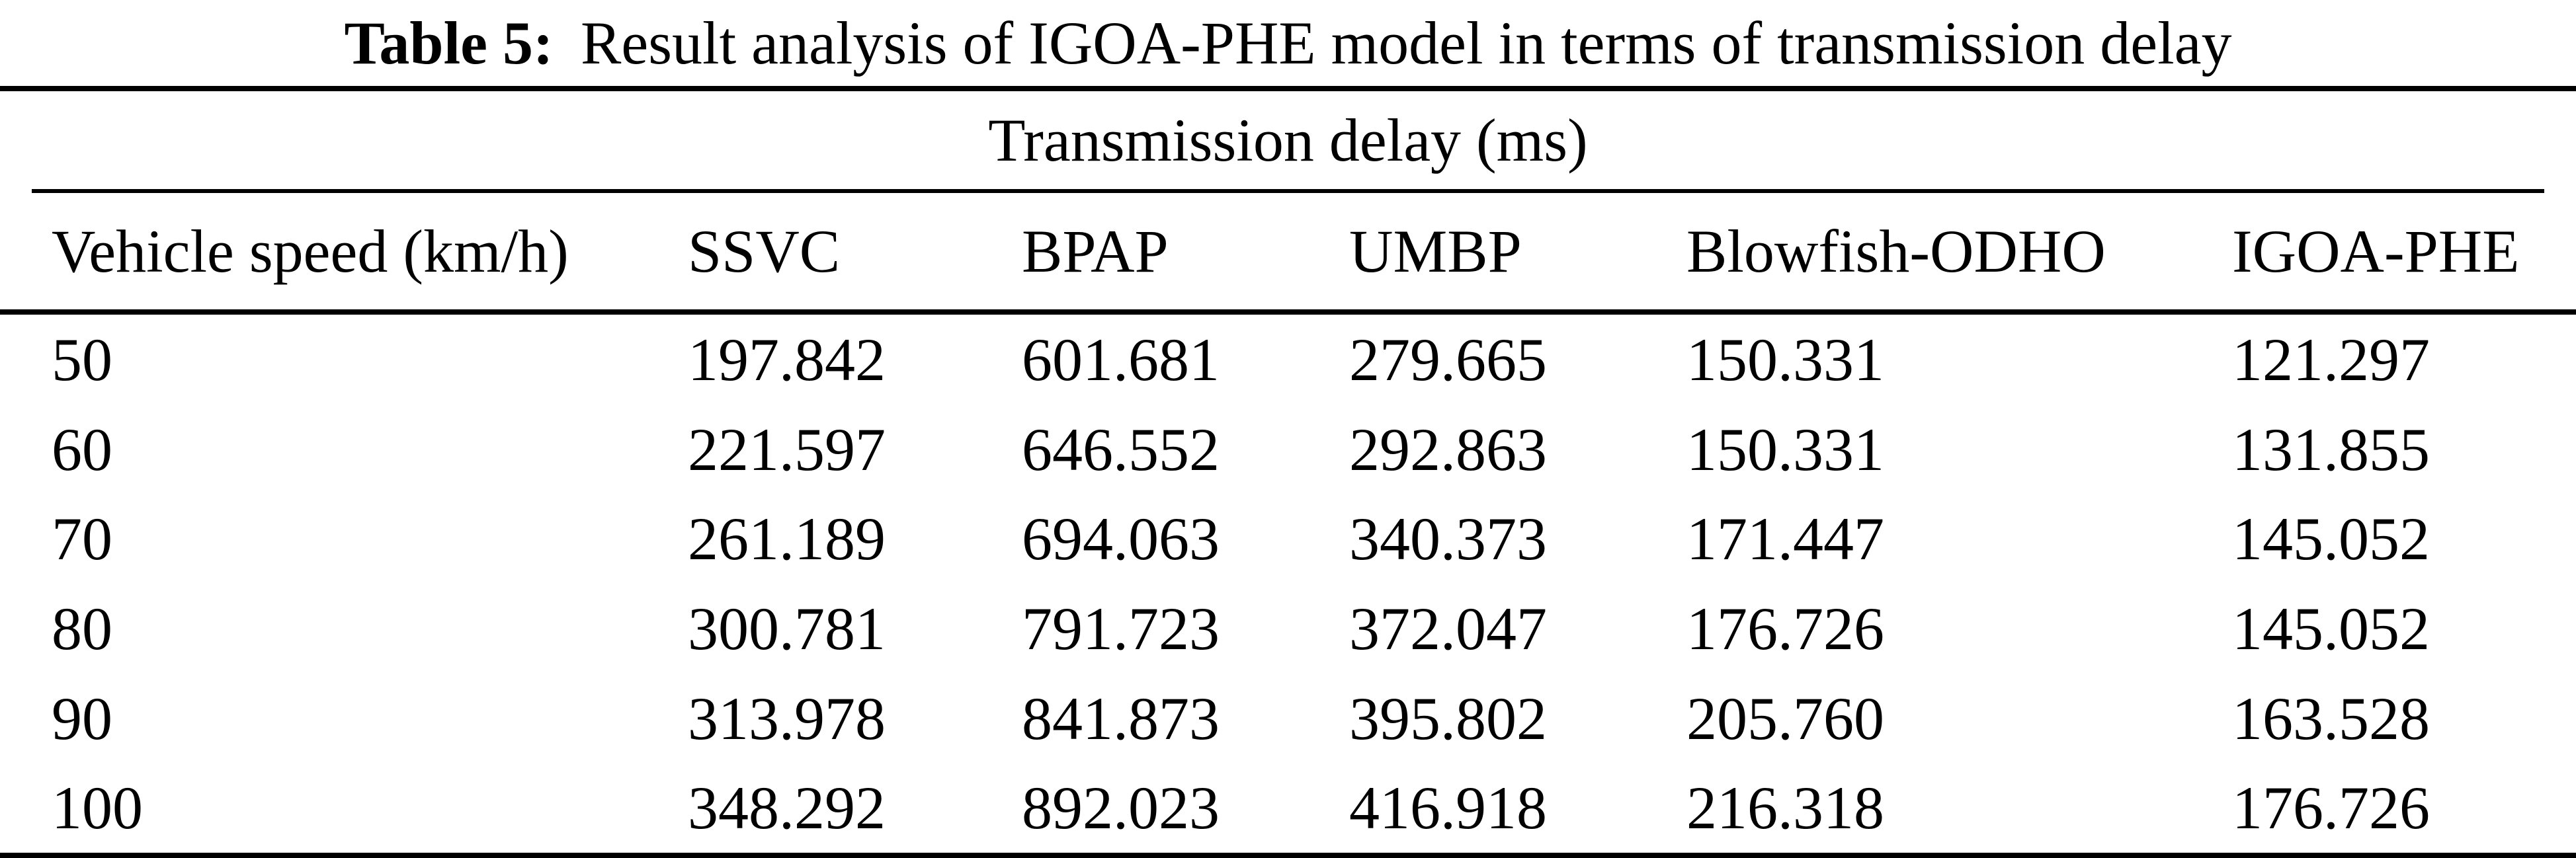 The width and height of the screenshot is (2576, 858). What do you see at coordinates (1121, 359) in the screenshot?
I see `table-cell: 601.681` at bounding box center [1121, 359].